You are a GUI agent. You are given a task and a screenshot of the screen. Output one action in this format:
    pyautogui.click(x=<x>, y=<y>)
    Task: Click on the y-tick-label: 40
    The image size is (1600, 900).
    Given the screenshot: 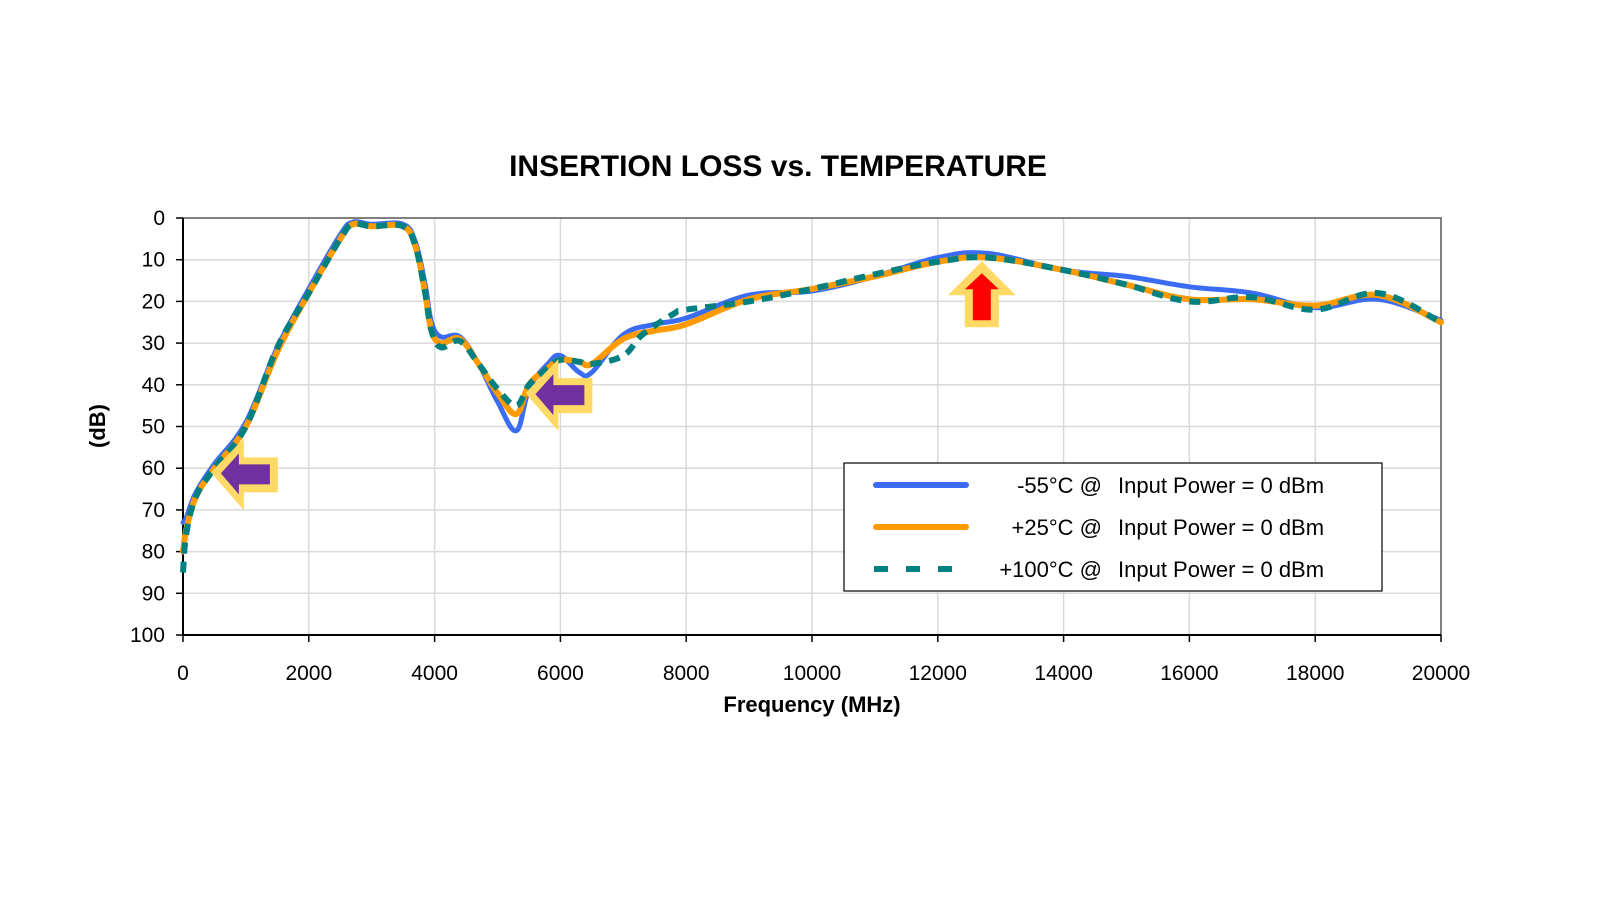 What is the action you would take?
    pyautogui.click(x=153, y=385)
    